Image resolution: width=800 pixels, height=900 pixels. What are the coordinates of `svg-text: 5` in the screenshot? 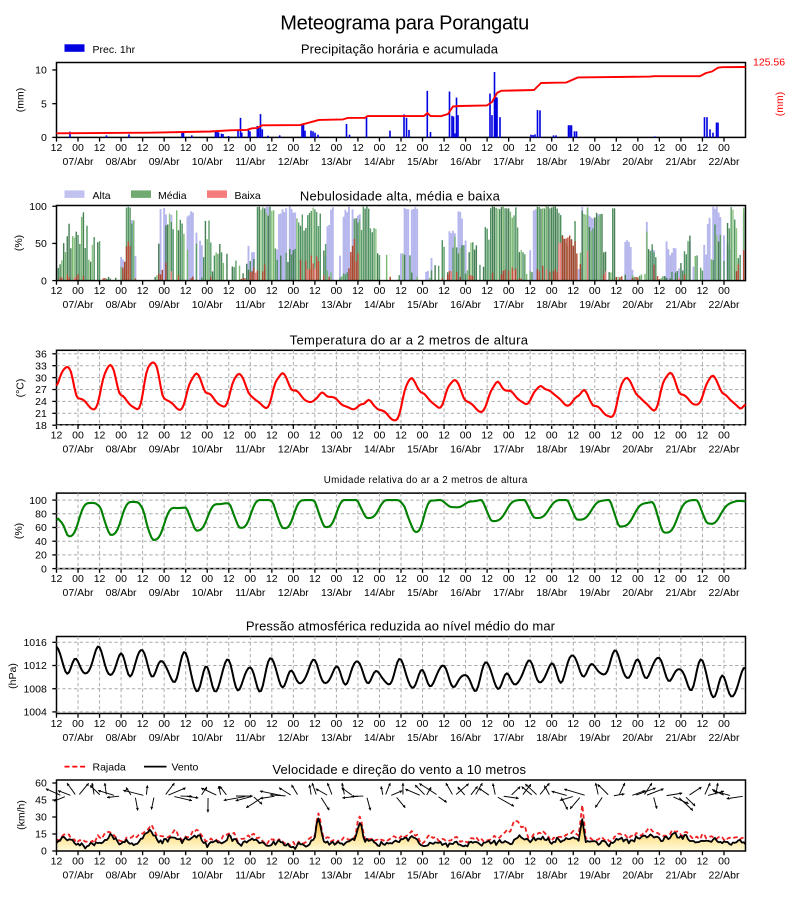 It's located at (44, 104).